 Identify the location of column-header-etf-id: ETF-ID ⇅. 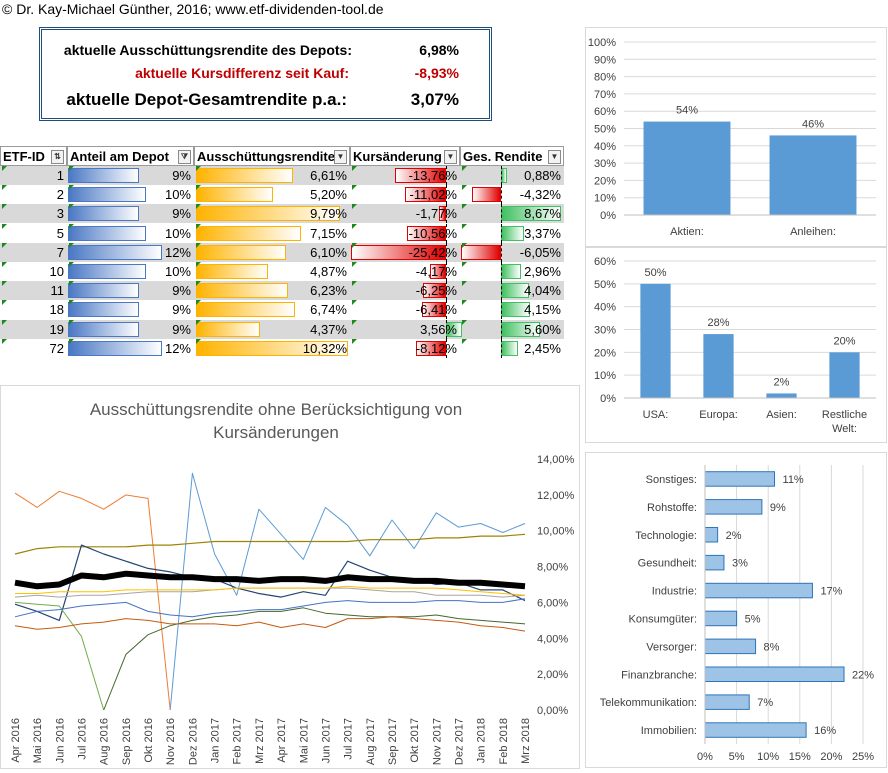
(33, 156).